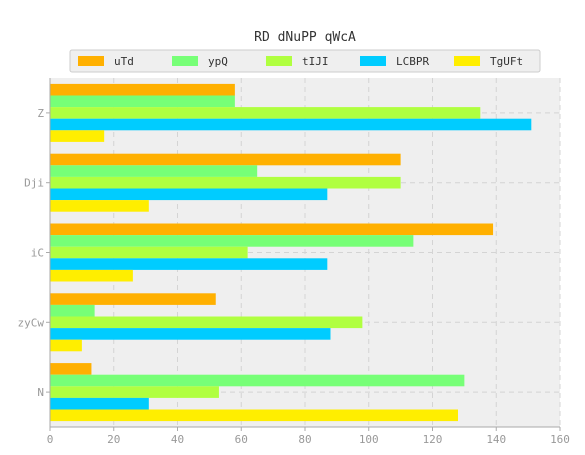 This screenshot has width=585, height=455. What do you see at coordinates (40, 392) in the screenshot?
I see `y-tick-label-n: N` at bounding box center [40, 392].